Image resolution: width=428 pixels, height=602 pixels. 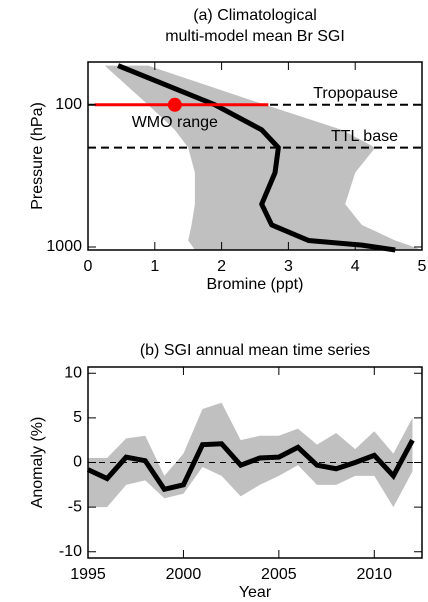 I want to click on x-tick-label: 2010, so click(x=374, y=574).